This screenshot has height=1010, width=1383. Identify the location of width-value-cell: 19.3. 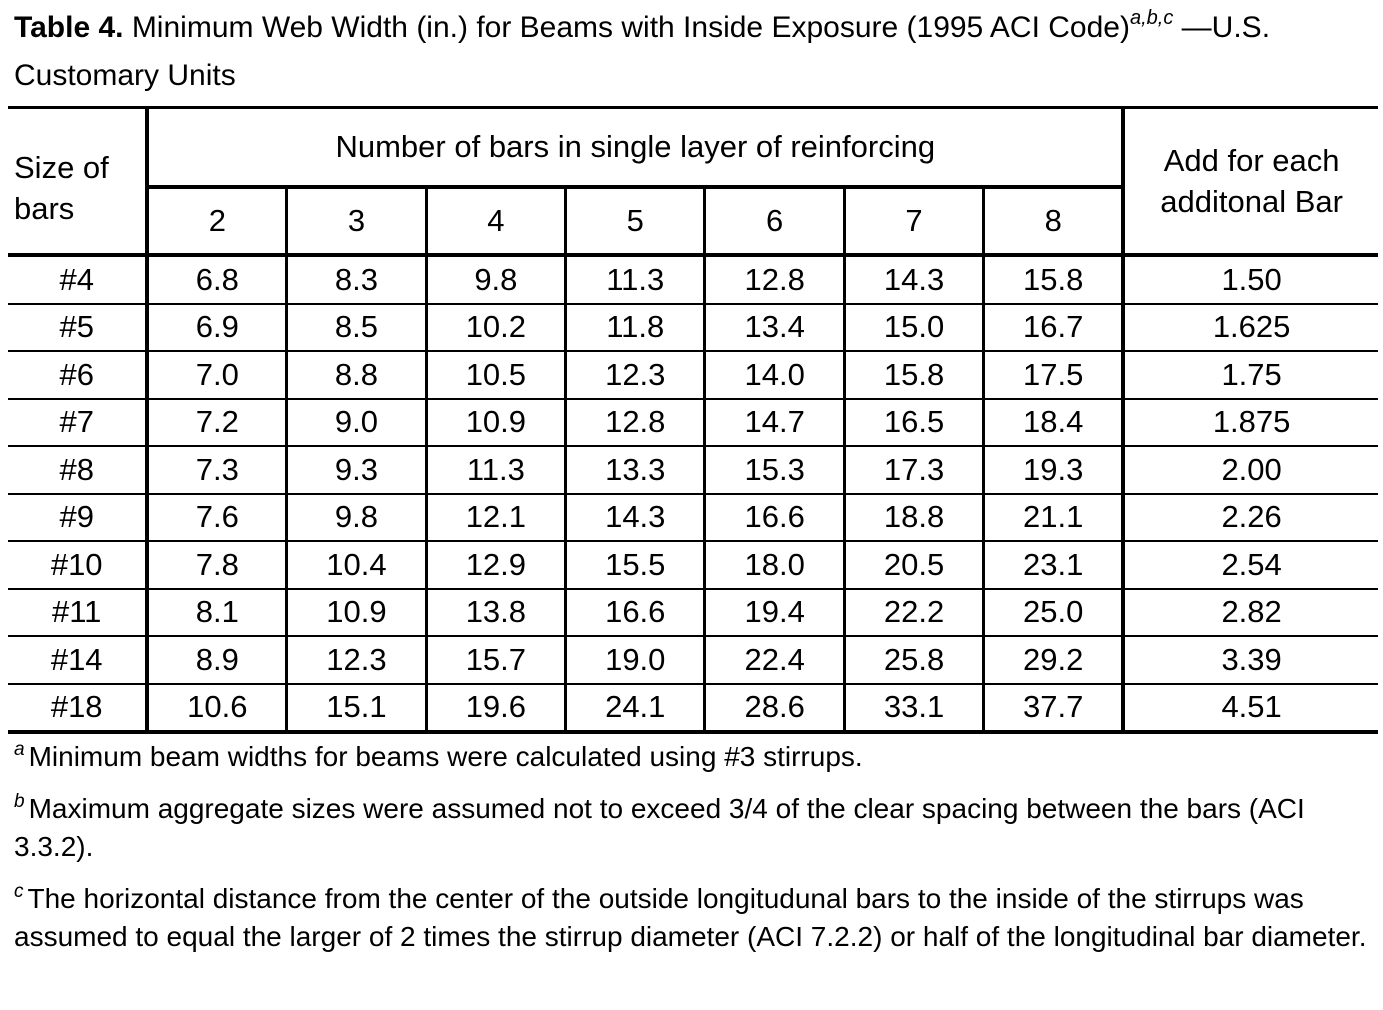
(1054, 470).